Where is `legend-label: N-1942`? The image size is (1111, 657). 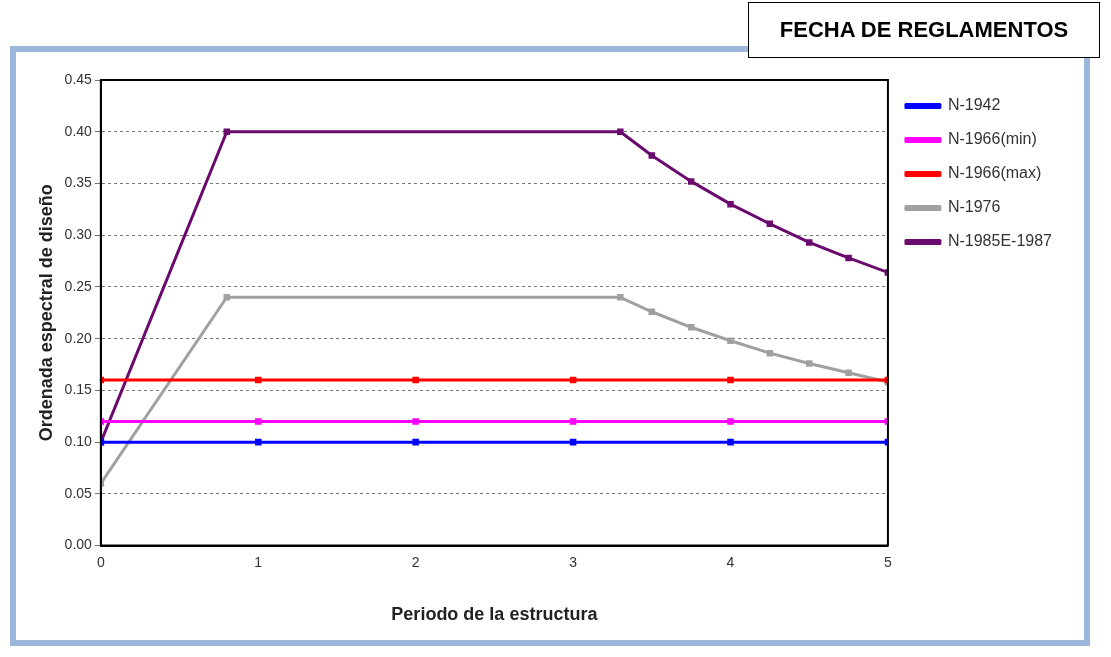
legend-label: N-1942 is located at coordinates (974, 105).